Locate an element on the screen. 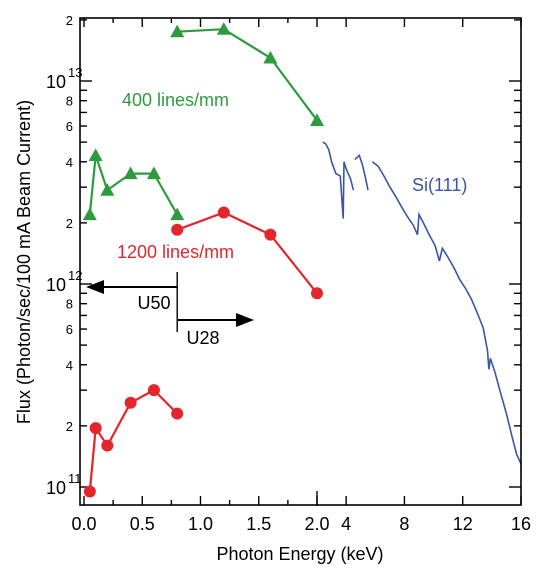 Image resolution: width=536 pixels, height=568 pixels. u50-arrowhead is located at coordinates (95, 287).